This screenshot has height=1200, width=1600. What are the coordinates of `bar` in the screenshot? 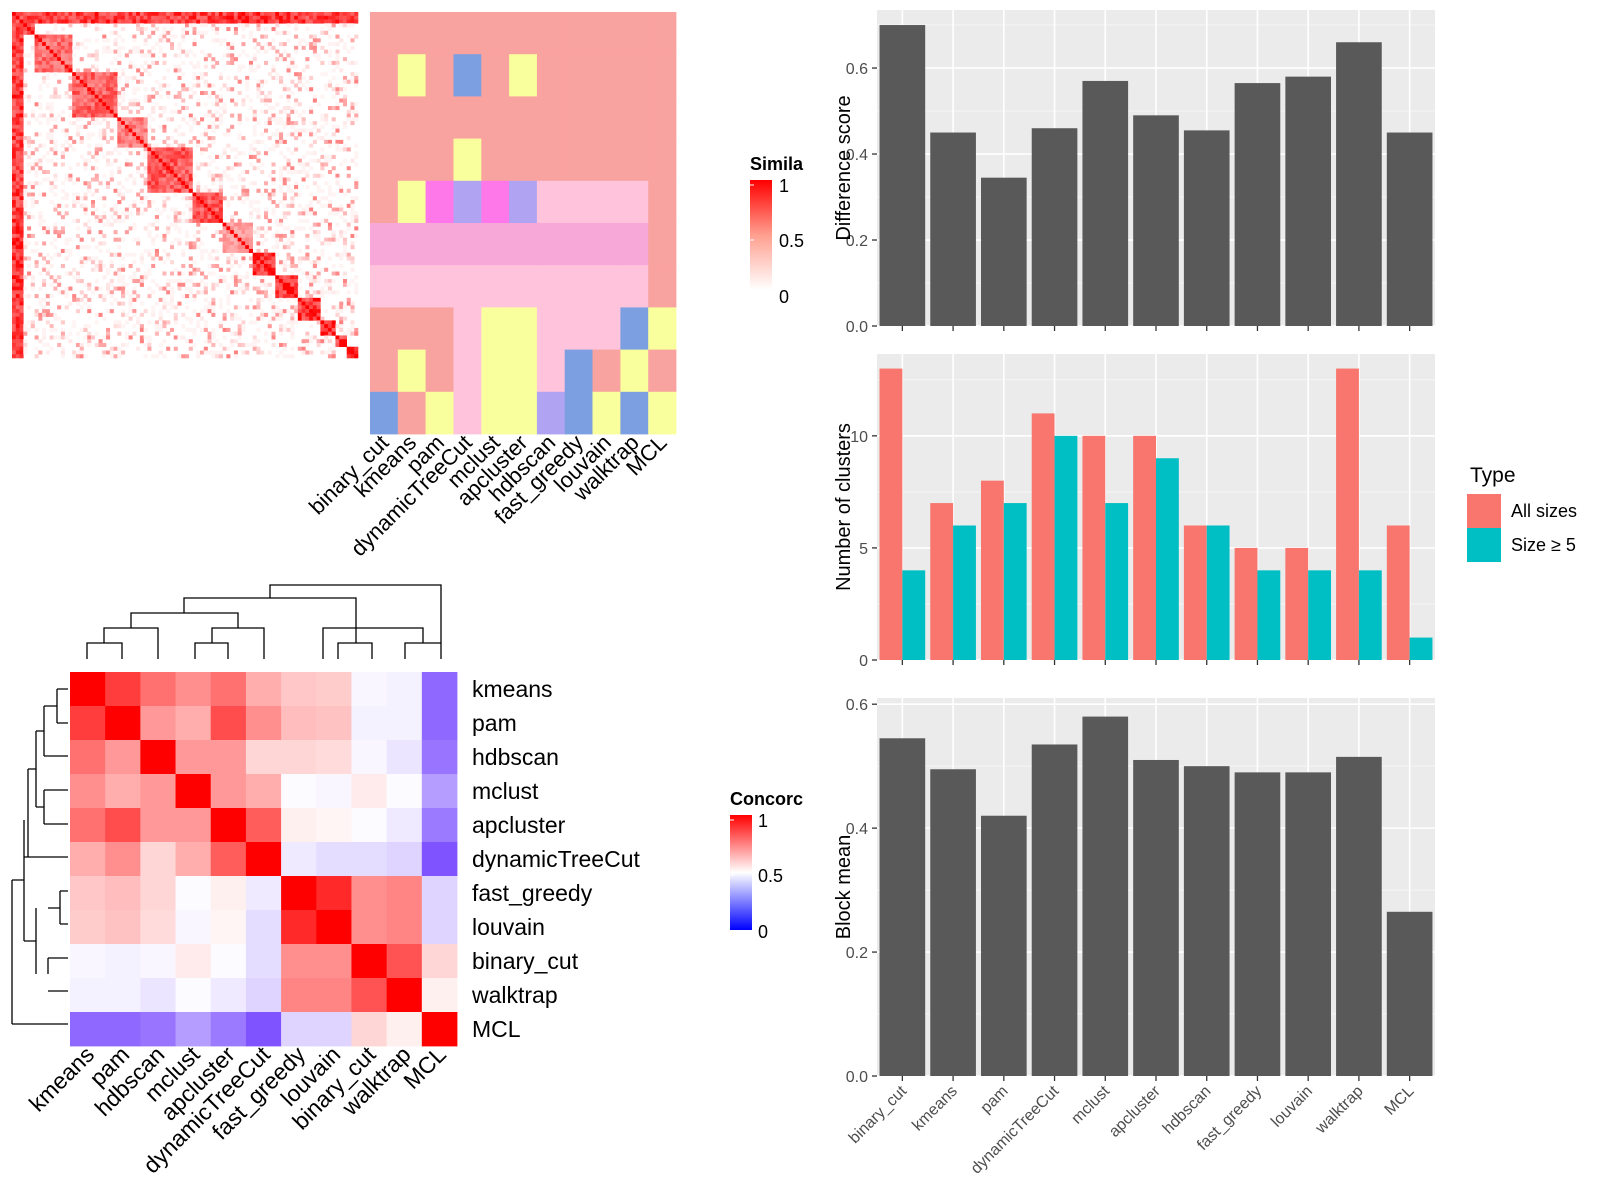 It's located at (1105, 203).